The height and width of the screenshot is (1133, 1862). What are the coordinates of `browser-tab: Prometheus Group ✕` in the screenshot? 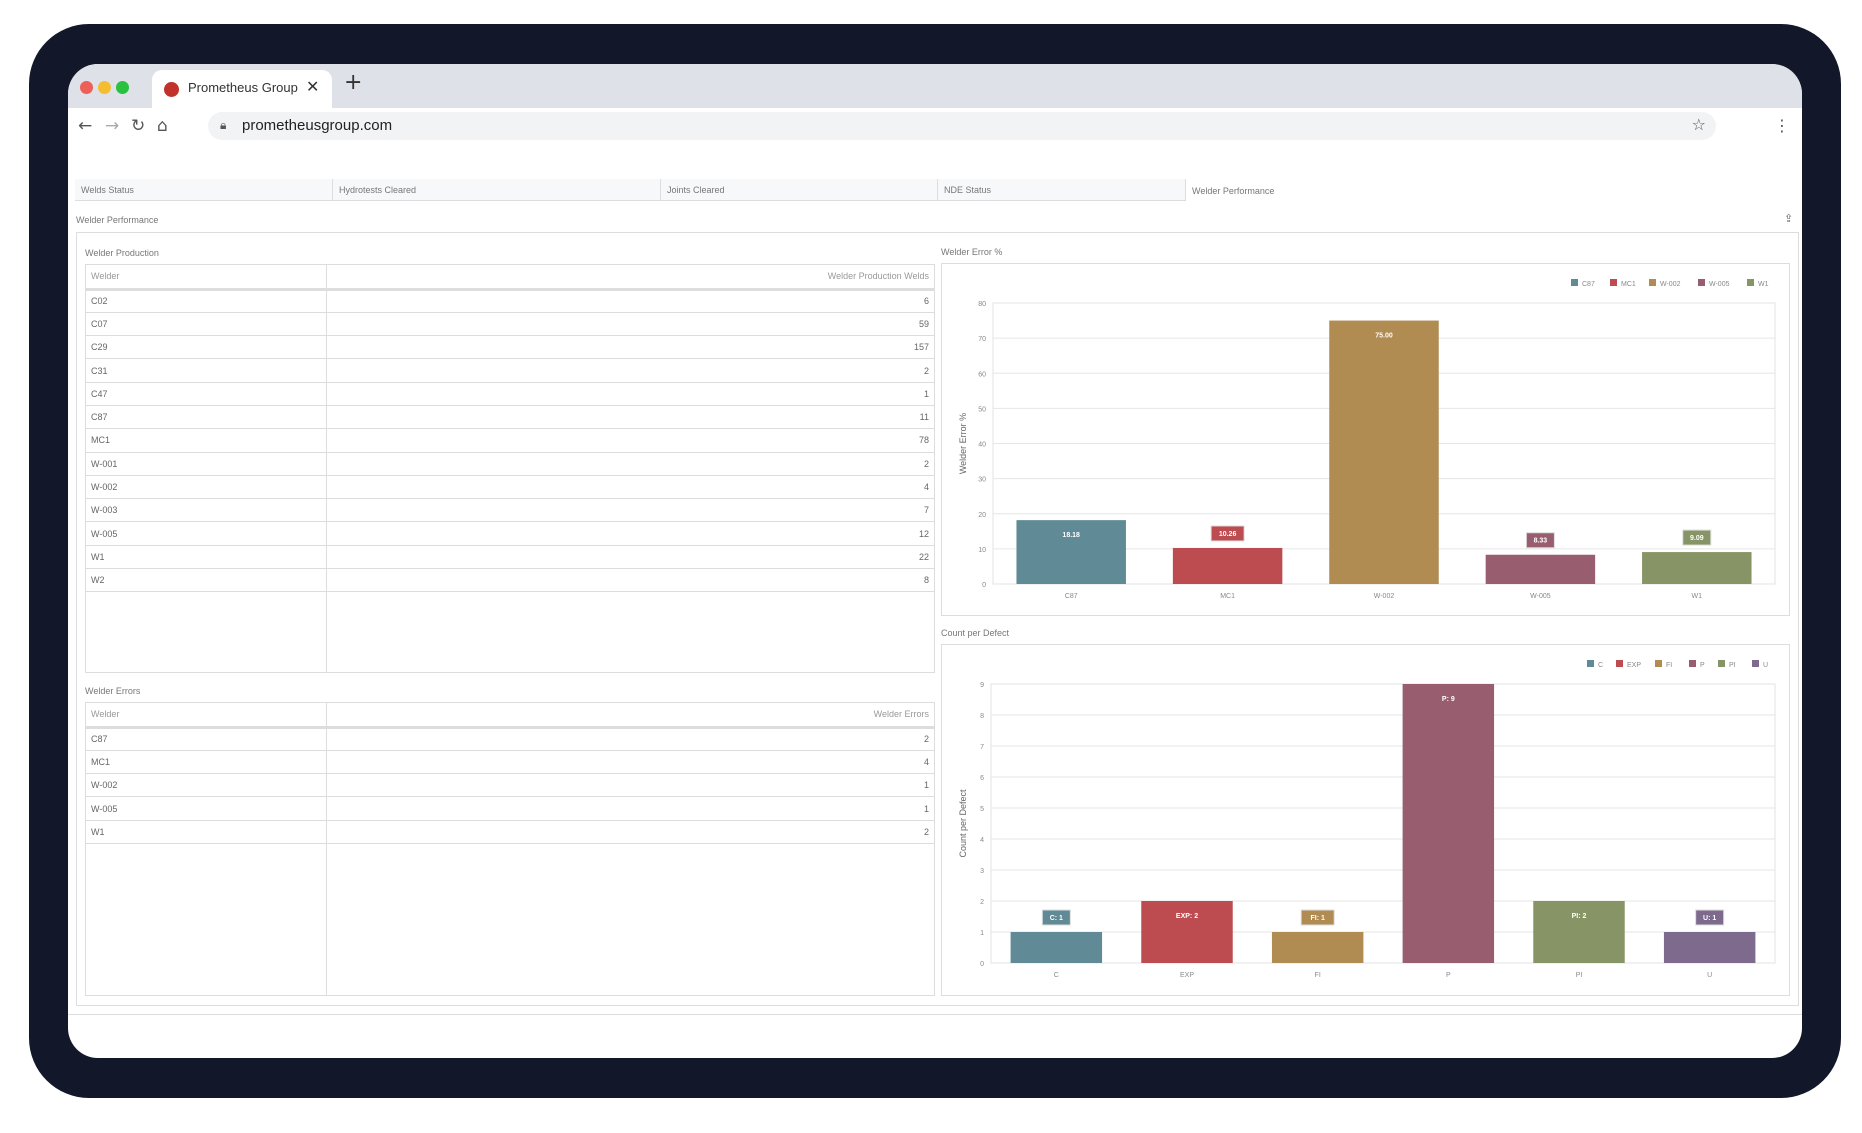 It's located at (242, 89).